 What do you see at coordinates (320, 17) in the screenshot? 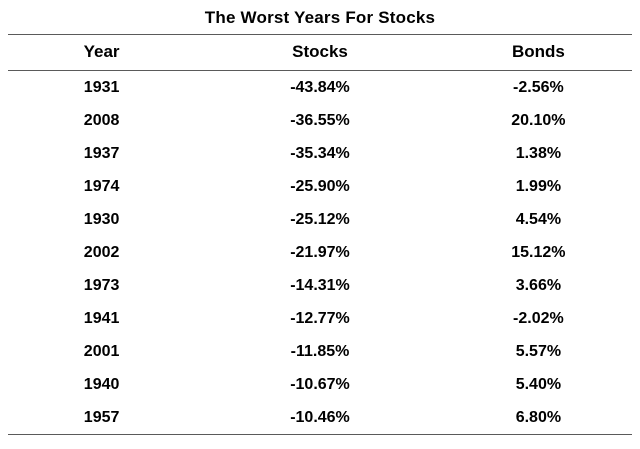
I see `table-title: The Worst Years For Stocks` at bounding box center [320, 17].